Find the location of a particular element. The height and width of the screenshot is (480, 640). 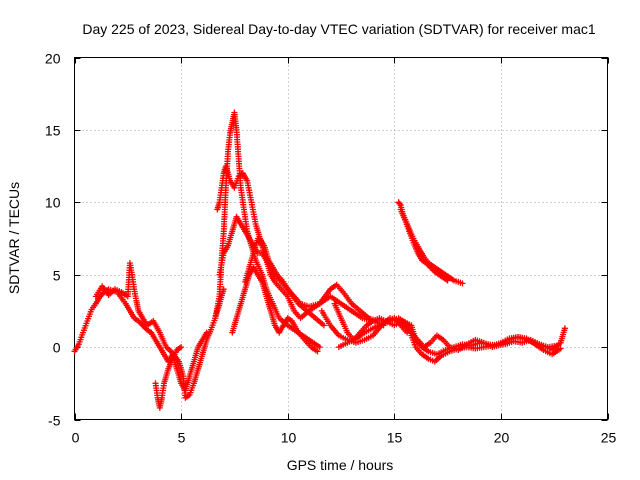

x-tick-label: 25 is located at coordinates (609, 438).